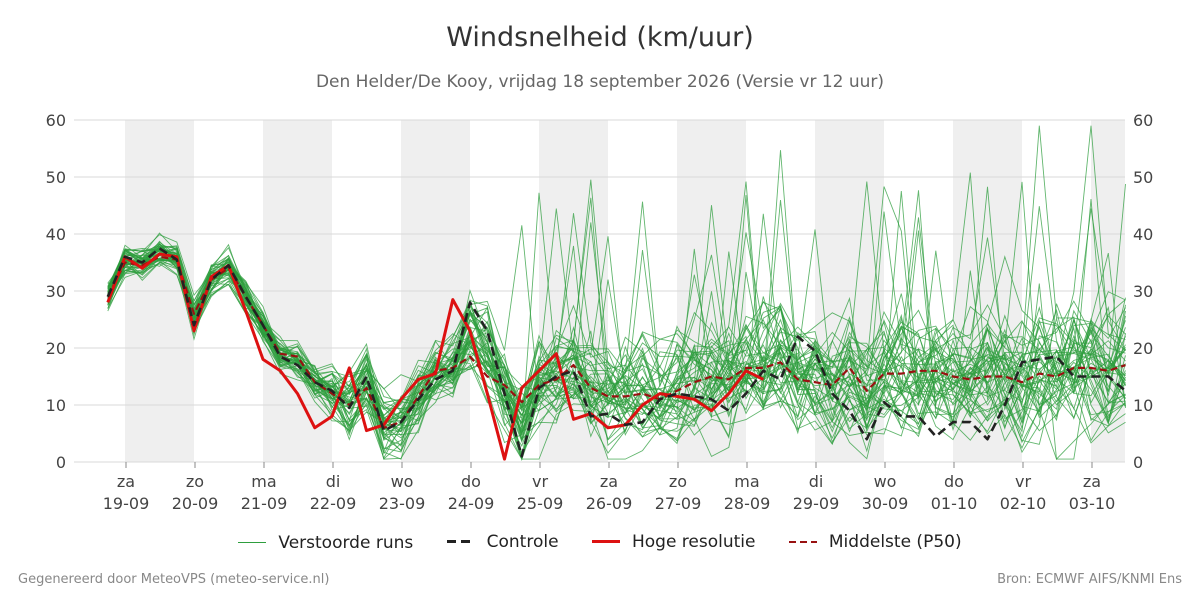 This screenshot has height=600, width=1200. Describe the element at coordinates (747, 503) in the screenshot. I see `x-tick-label-date: 28-09` at that location.